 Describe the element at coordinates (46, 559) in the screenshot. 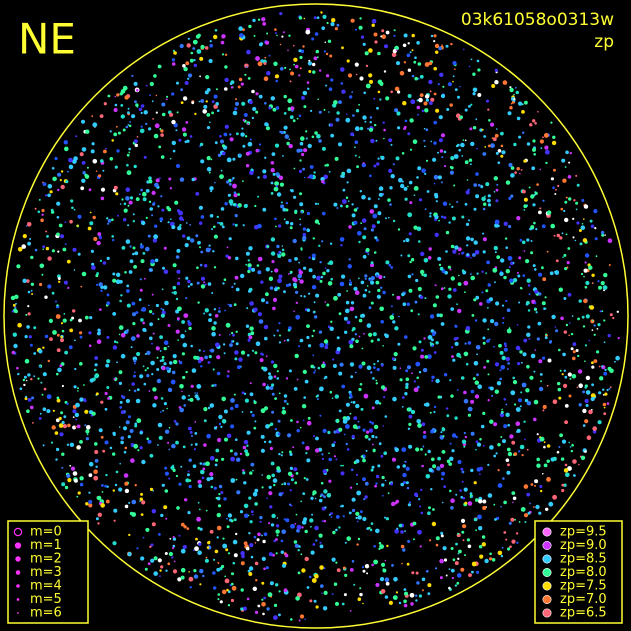

I see `magnitude-label: m=2` at that location.